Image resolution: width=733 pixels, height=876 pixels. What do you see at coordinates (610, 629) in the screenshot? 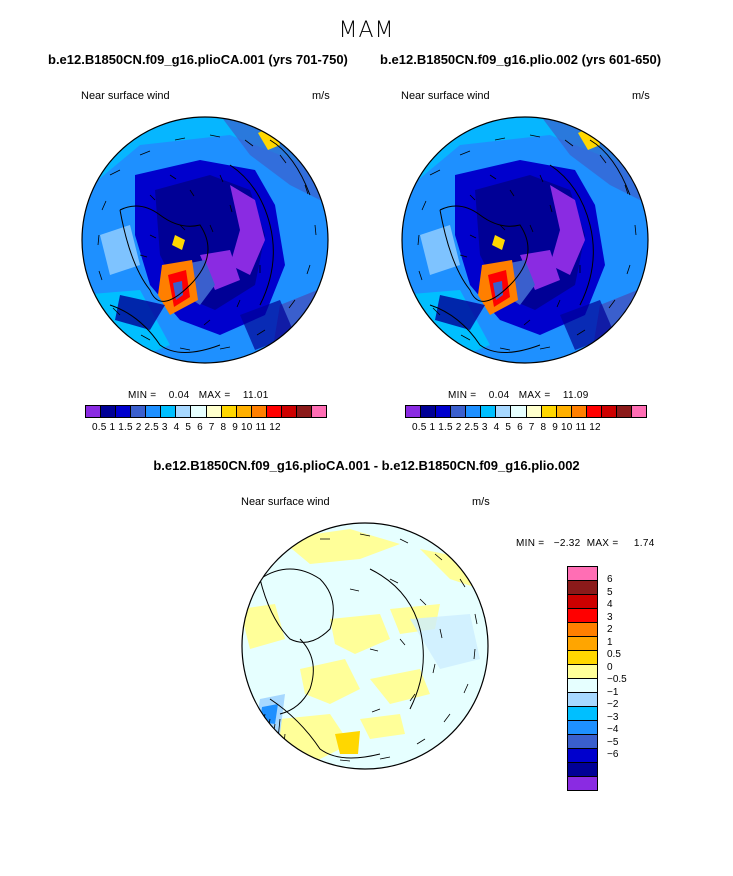
I see `panel3-colorbar-label: 2` at bounding box center [610, 629].